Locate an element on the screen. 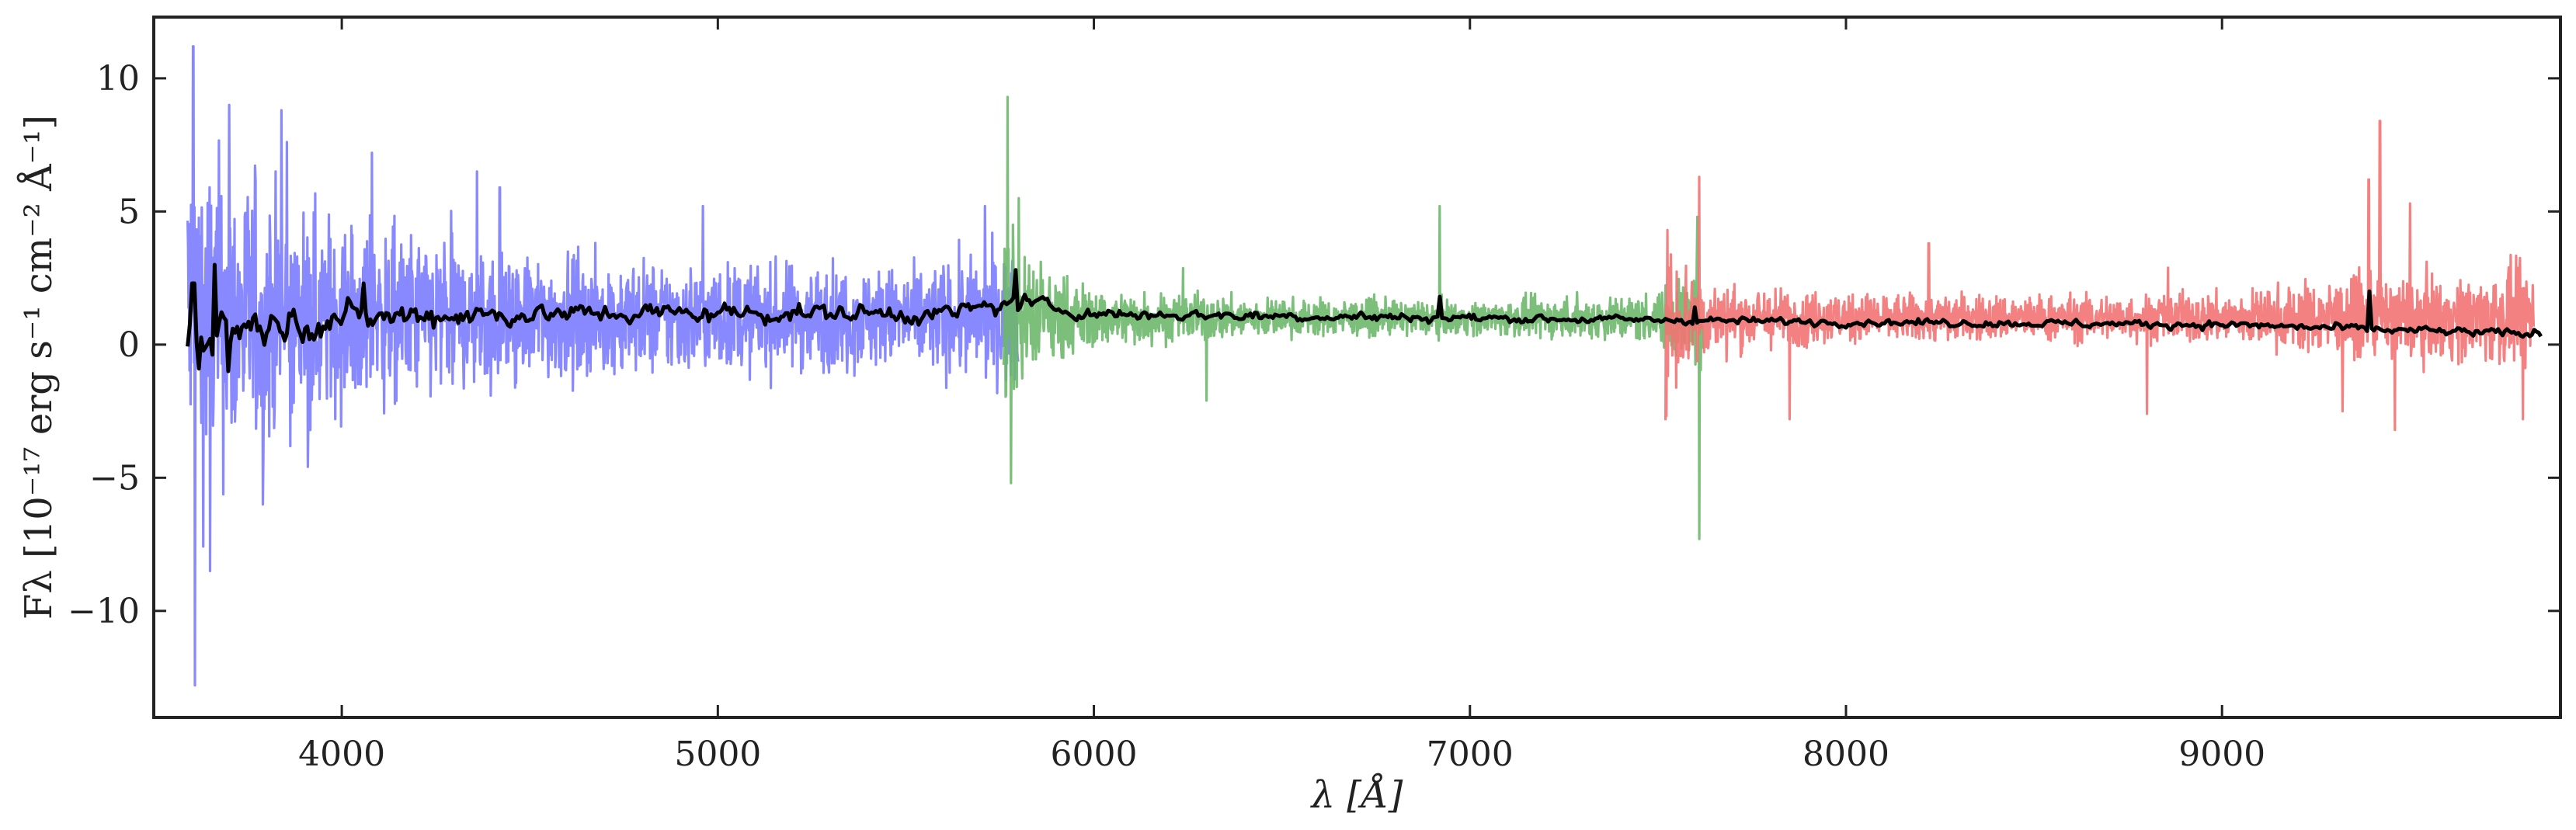 The height and width of the screenshot is (830, 2576). x-tick-label: 4000 is located at coordinates (341, 754).